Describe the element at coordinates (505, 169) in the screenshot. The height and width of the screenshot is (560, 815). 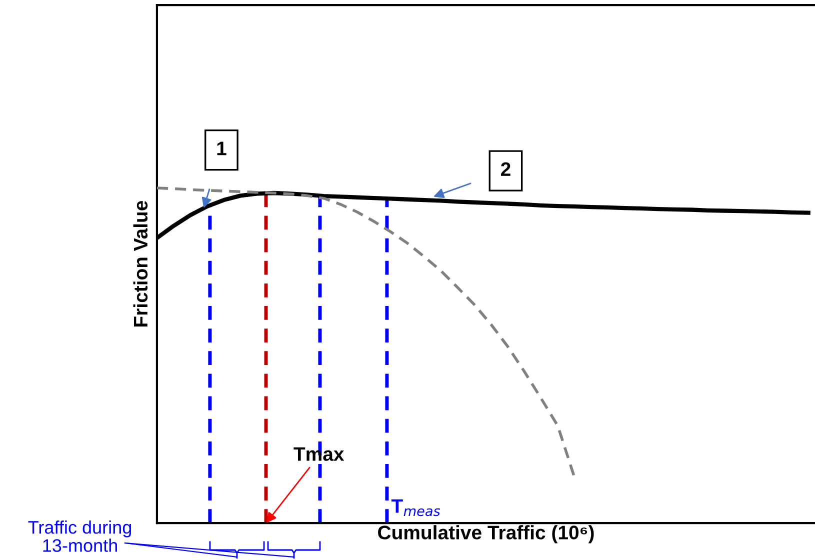
I see `text: 2` at that location.